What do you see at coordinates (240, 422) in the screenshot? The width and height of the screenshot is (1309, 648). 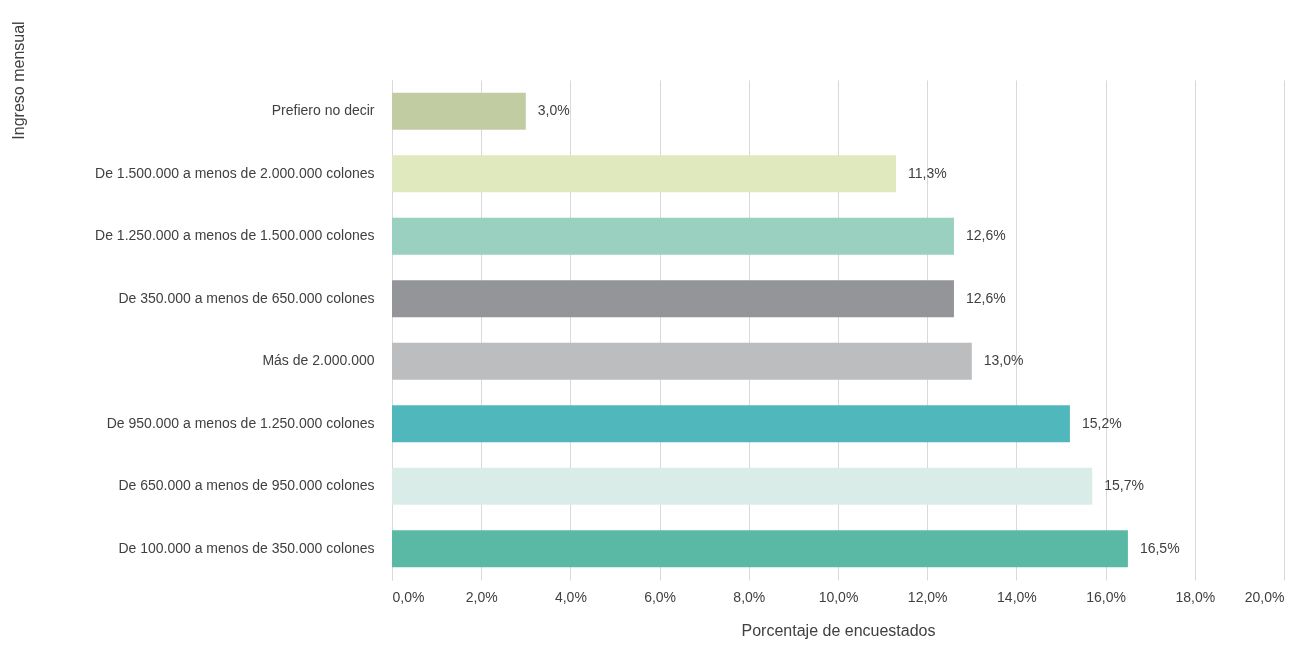 I see `y-tick-label: De 950.000 a menos de 1.250.000 colones` at bounding box center [240, 422].